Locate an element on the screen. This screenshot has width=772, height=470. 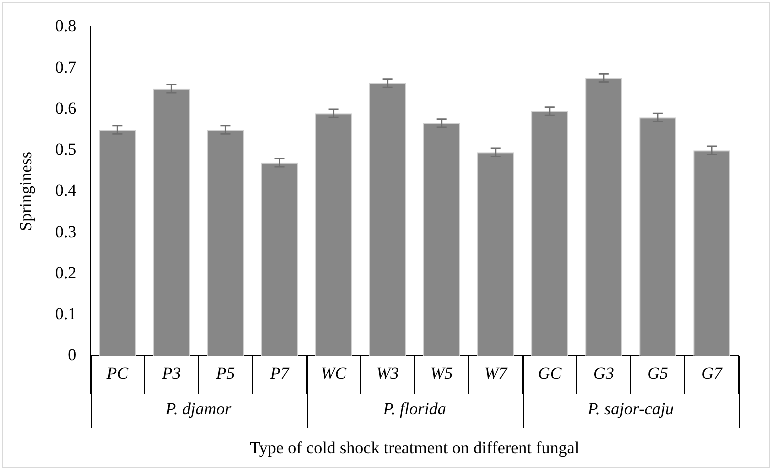
x-axis-title: Type of cold shock treatment on different fungal is located at coordinates (415, 448).